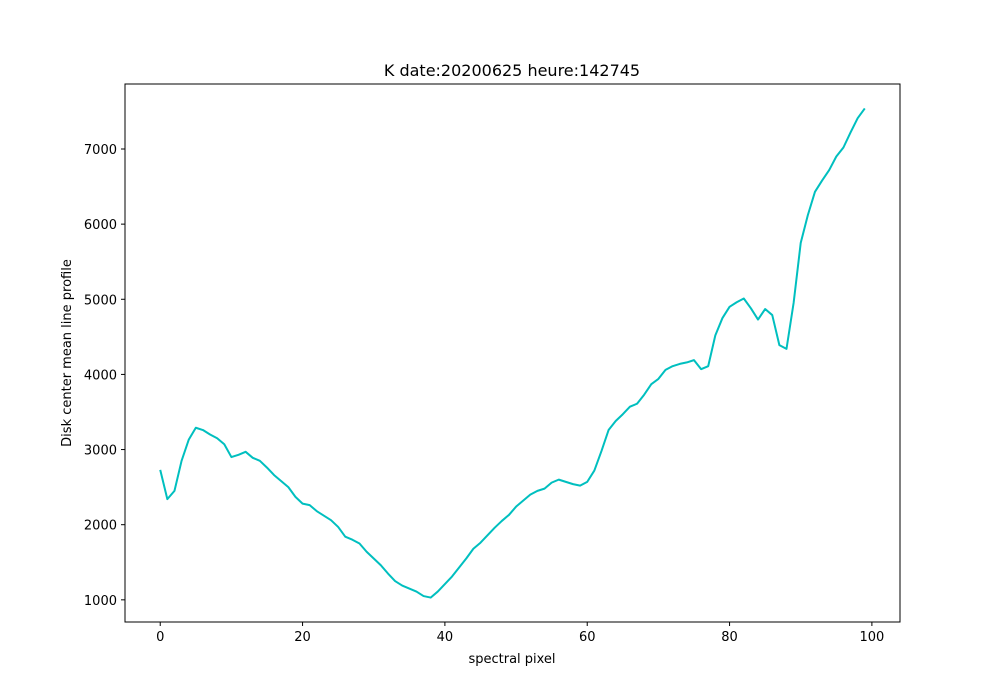 The image size is (1000, 700). Describe the element at coordinates (160, 637) in the screenshot. I see `x-tick-label: 0` at that location.